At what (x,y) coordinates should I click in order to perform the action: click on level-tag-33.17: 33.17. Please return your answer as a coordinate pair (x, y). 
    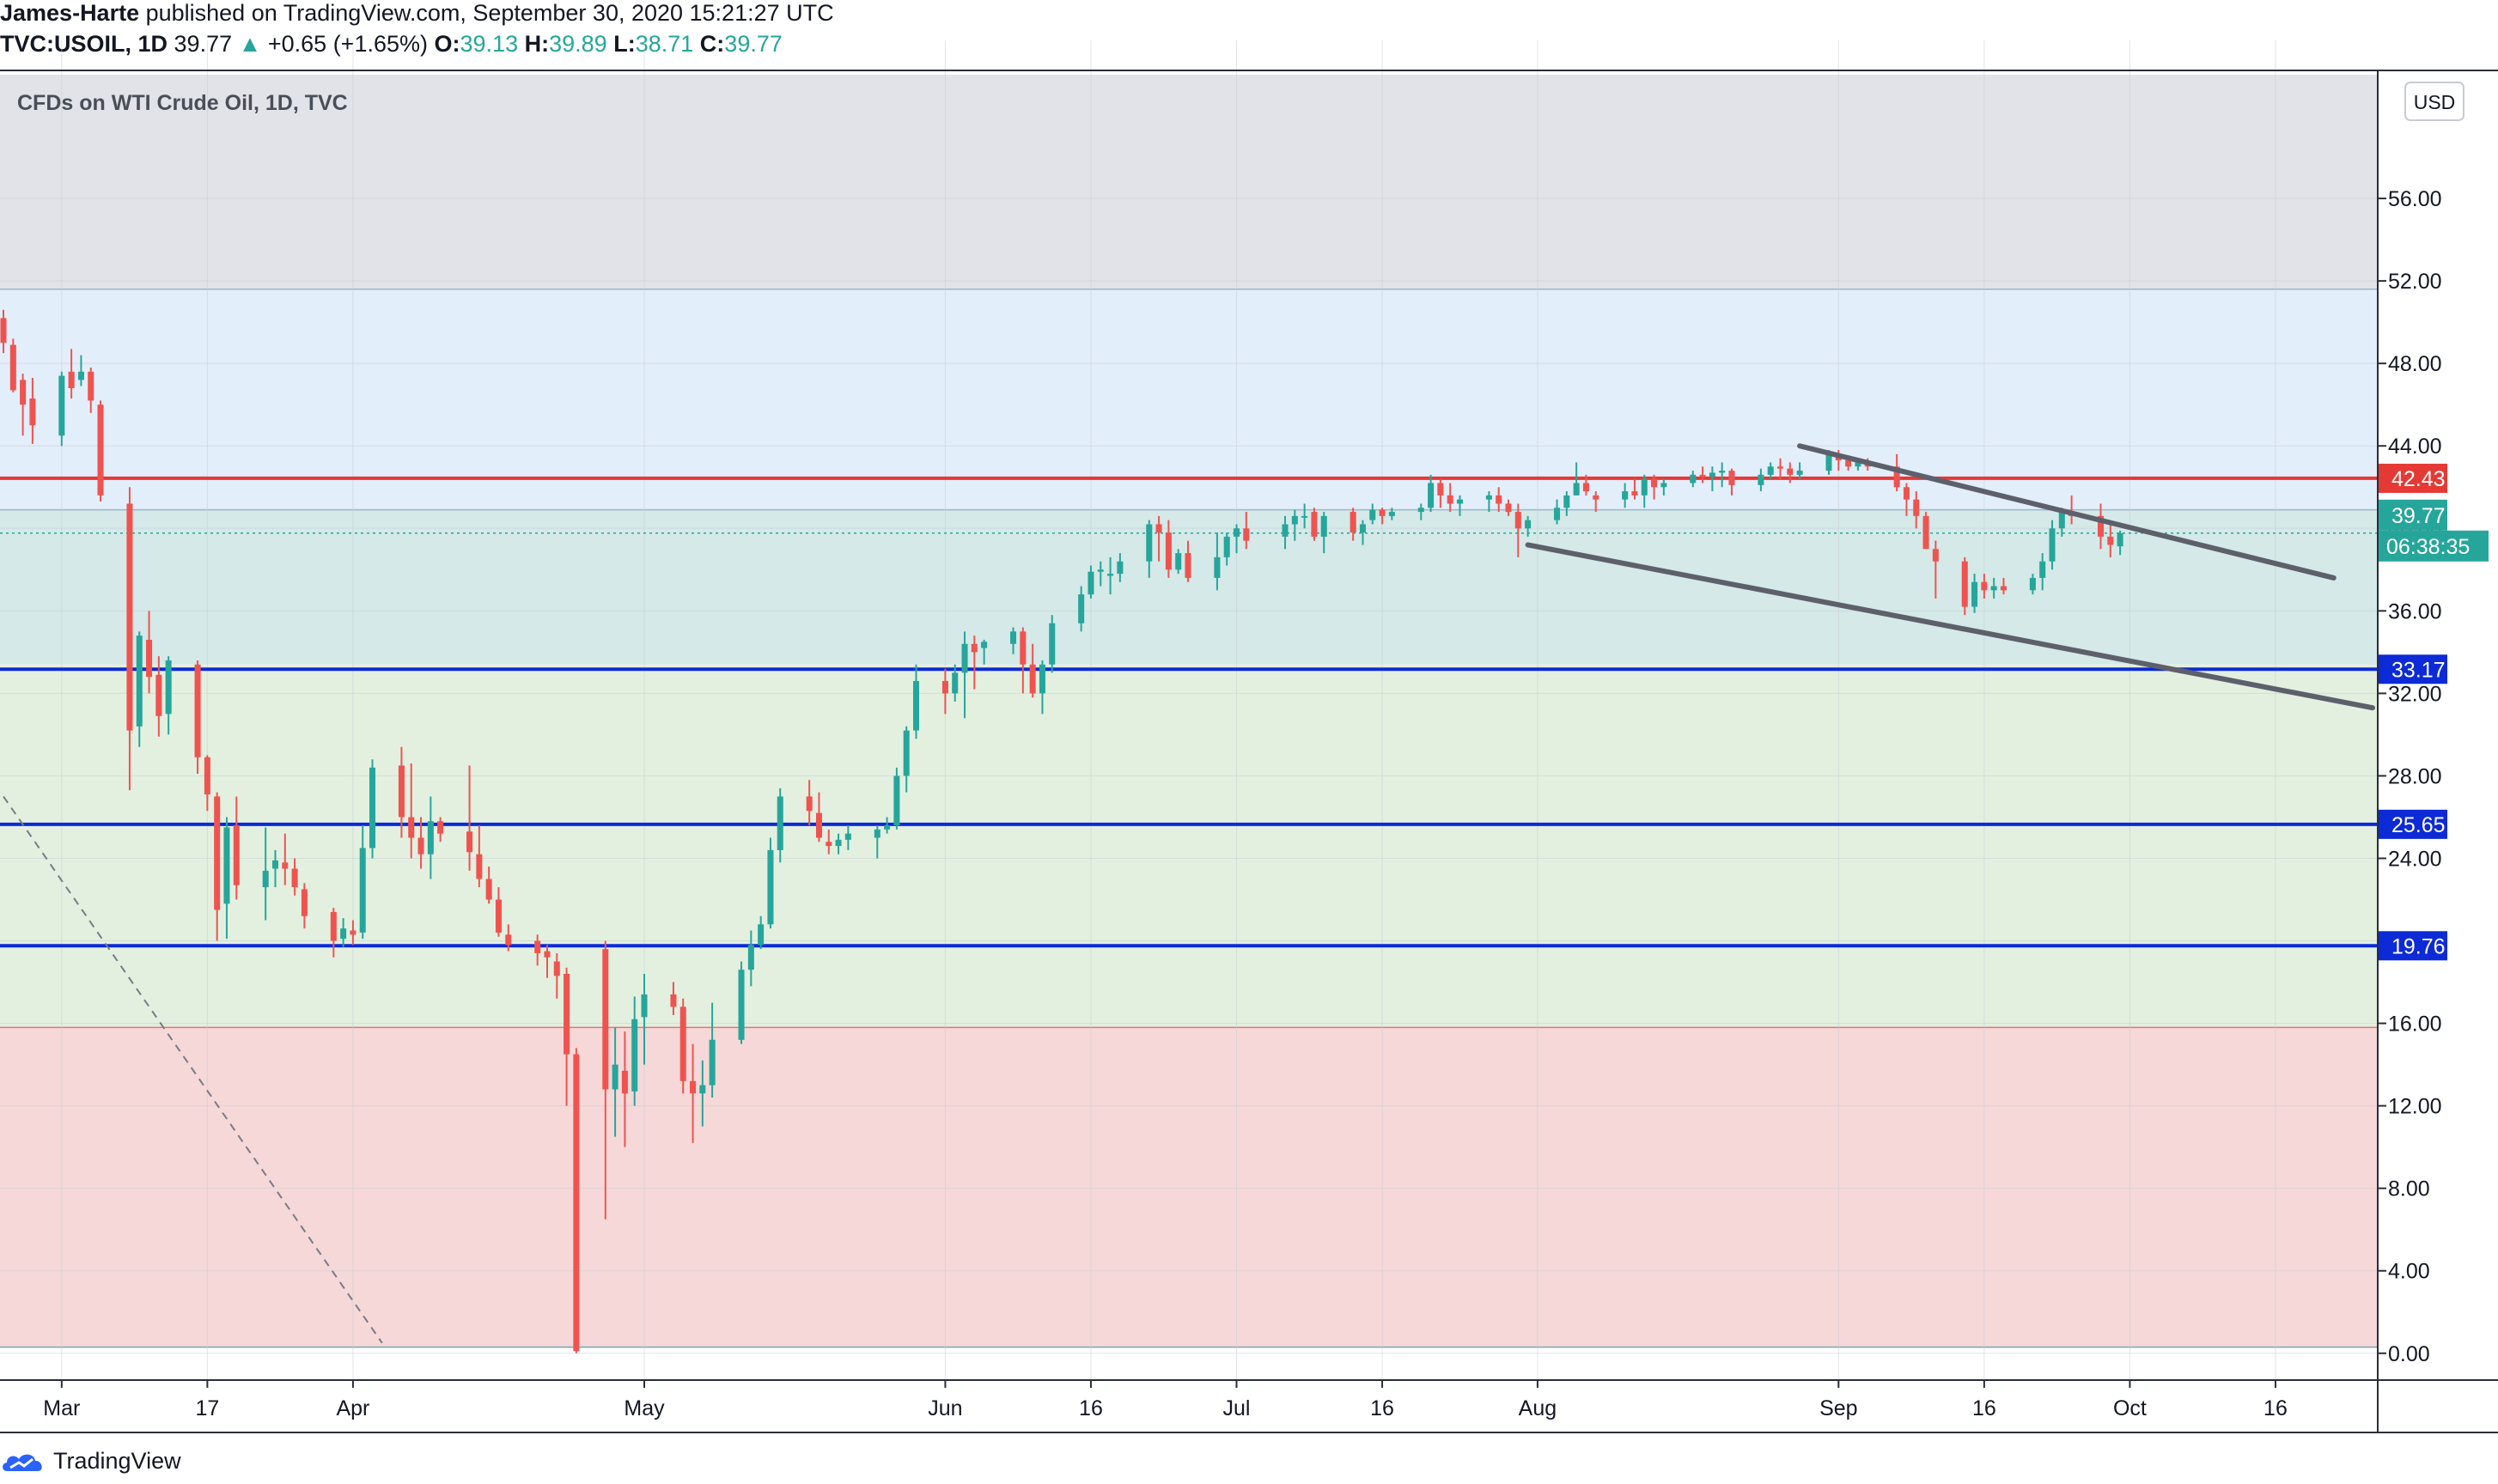
    Looking at the image, I should click on (2418, 670).